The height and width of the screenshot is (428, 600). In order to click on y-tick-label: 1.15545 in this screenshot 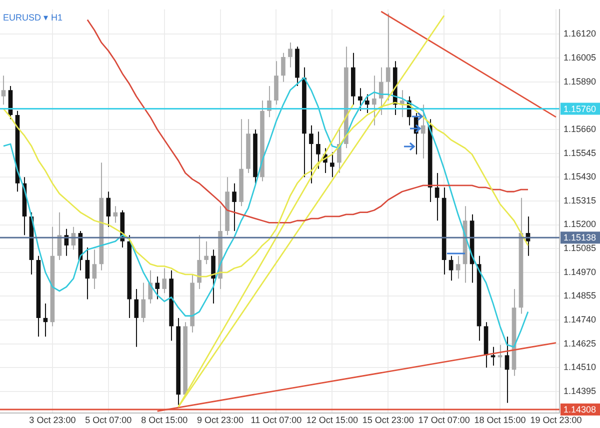, I will do `click(579, 153)`.